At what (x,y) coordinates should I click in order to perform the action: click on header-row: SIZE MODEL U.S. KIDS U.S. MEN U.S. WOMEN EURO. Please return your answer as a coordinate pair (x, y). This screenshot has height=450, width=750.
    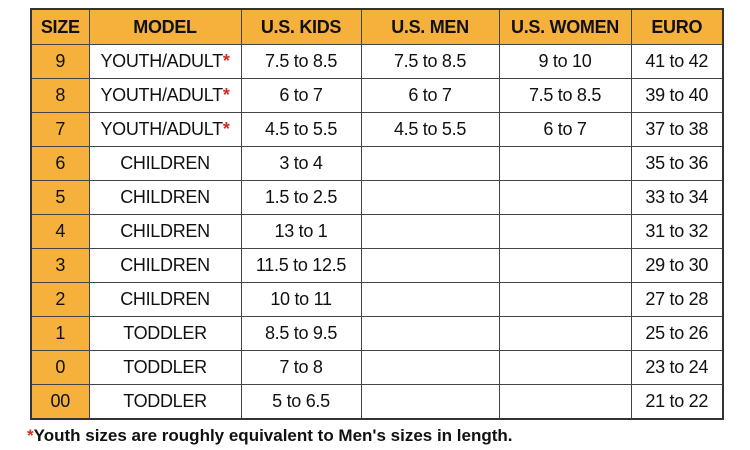
    Looking at the image, I should click on (377, 26).